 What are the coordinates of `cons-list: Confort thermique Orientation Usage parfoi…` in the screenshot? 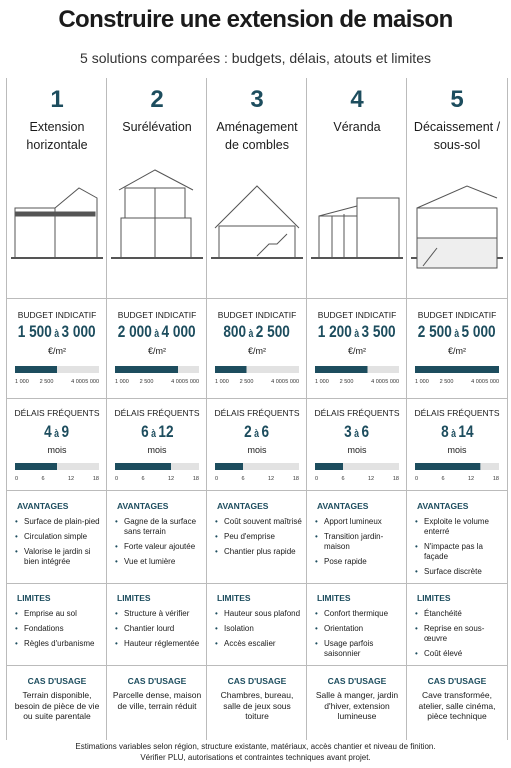 It's located at (359, 636).